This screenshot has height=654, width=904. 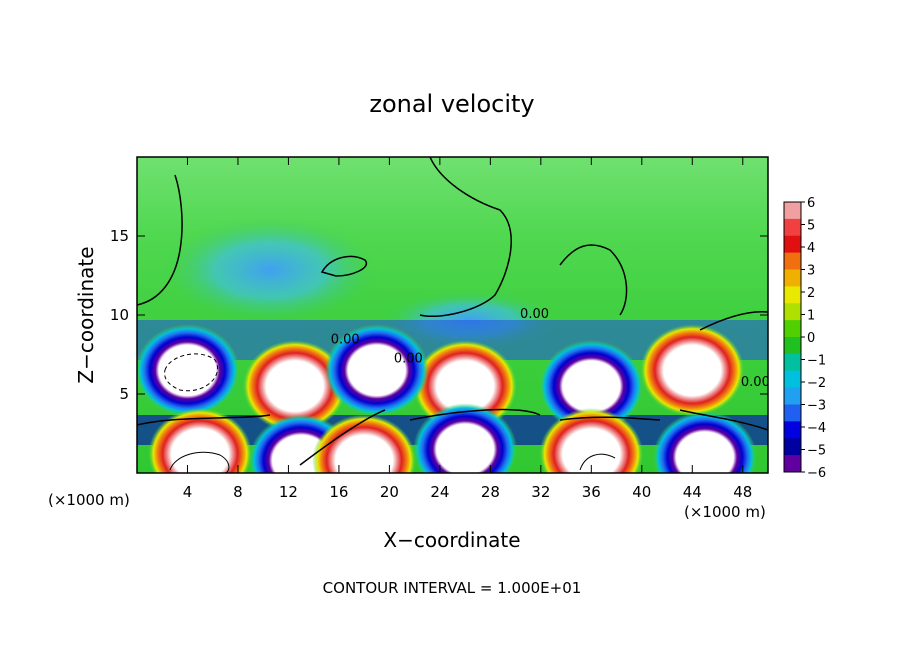 What do you see at coordinates (451, 540) in the screenshot?
I see `x-axis-label: X−coordinate` at bounding box center [451, 540].